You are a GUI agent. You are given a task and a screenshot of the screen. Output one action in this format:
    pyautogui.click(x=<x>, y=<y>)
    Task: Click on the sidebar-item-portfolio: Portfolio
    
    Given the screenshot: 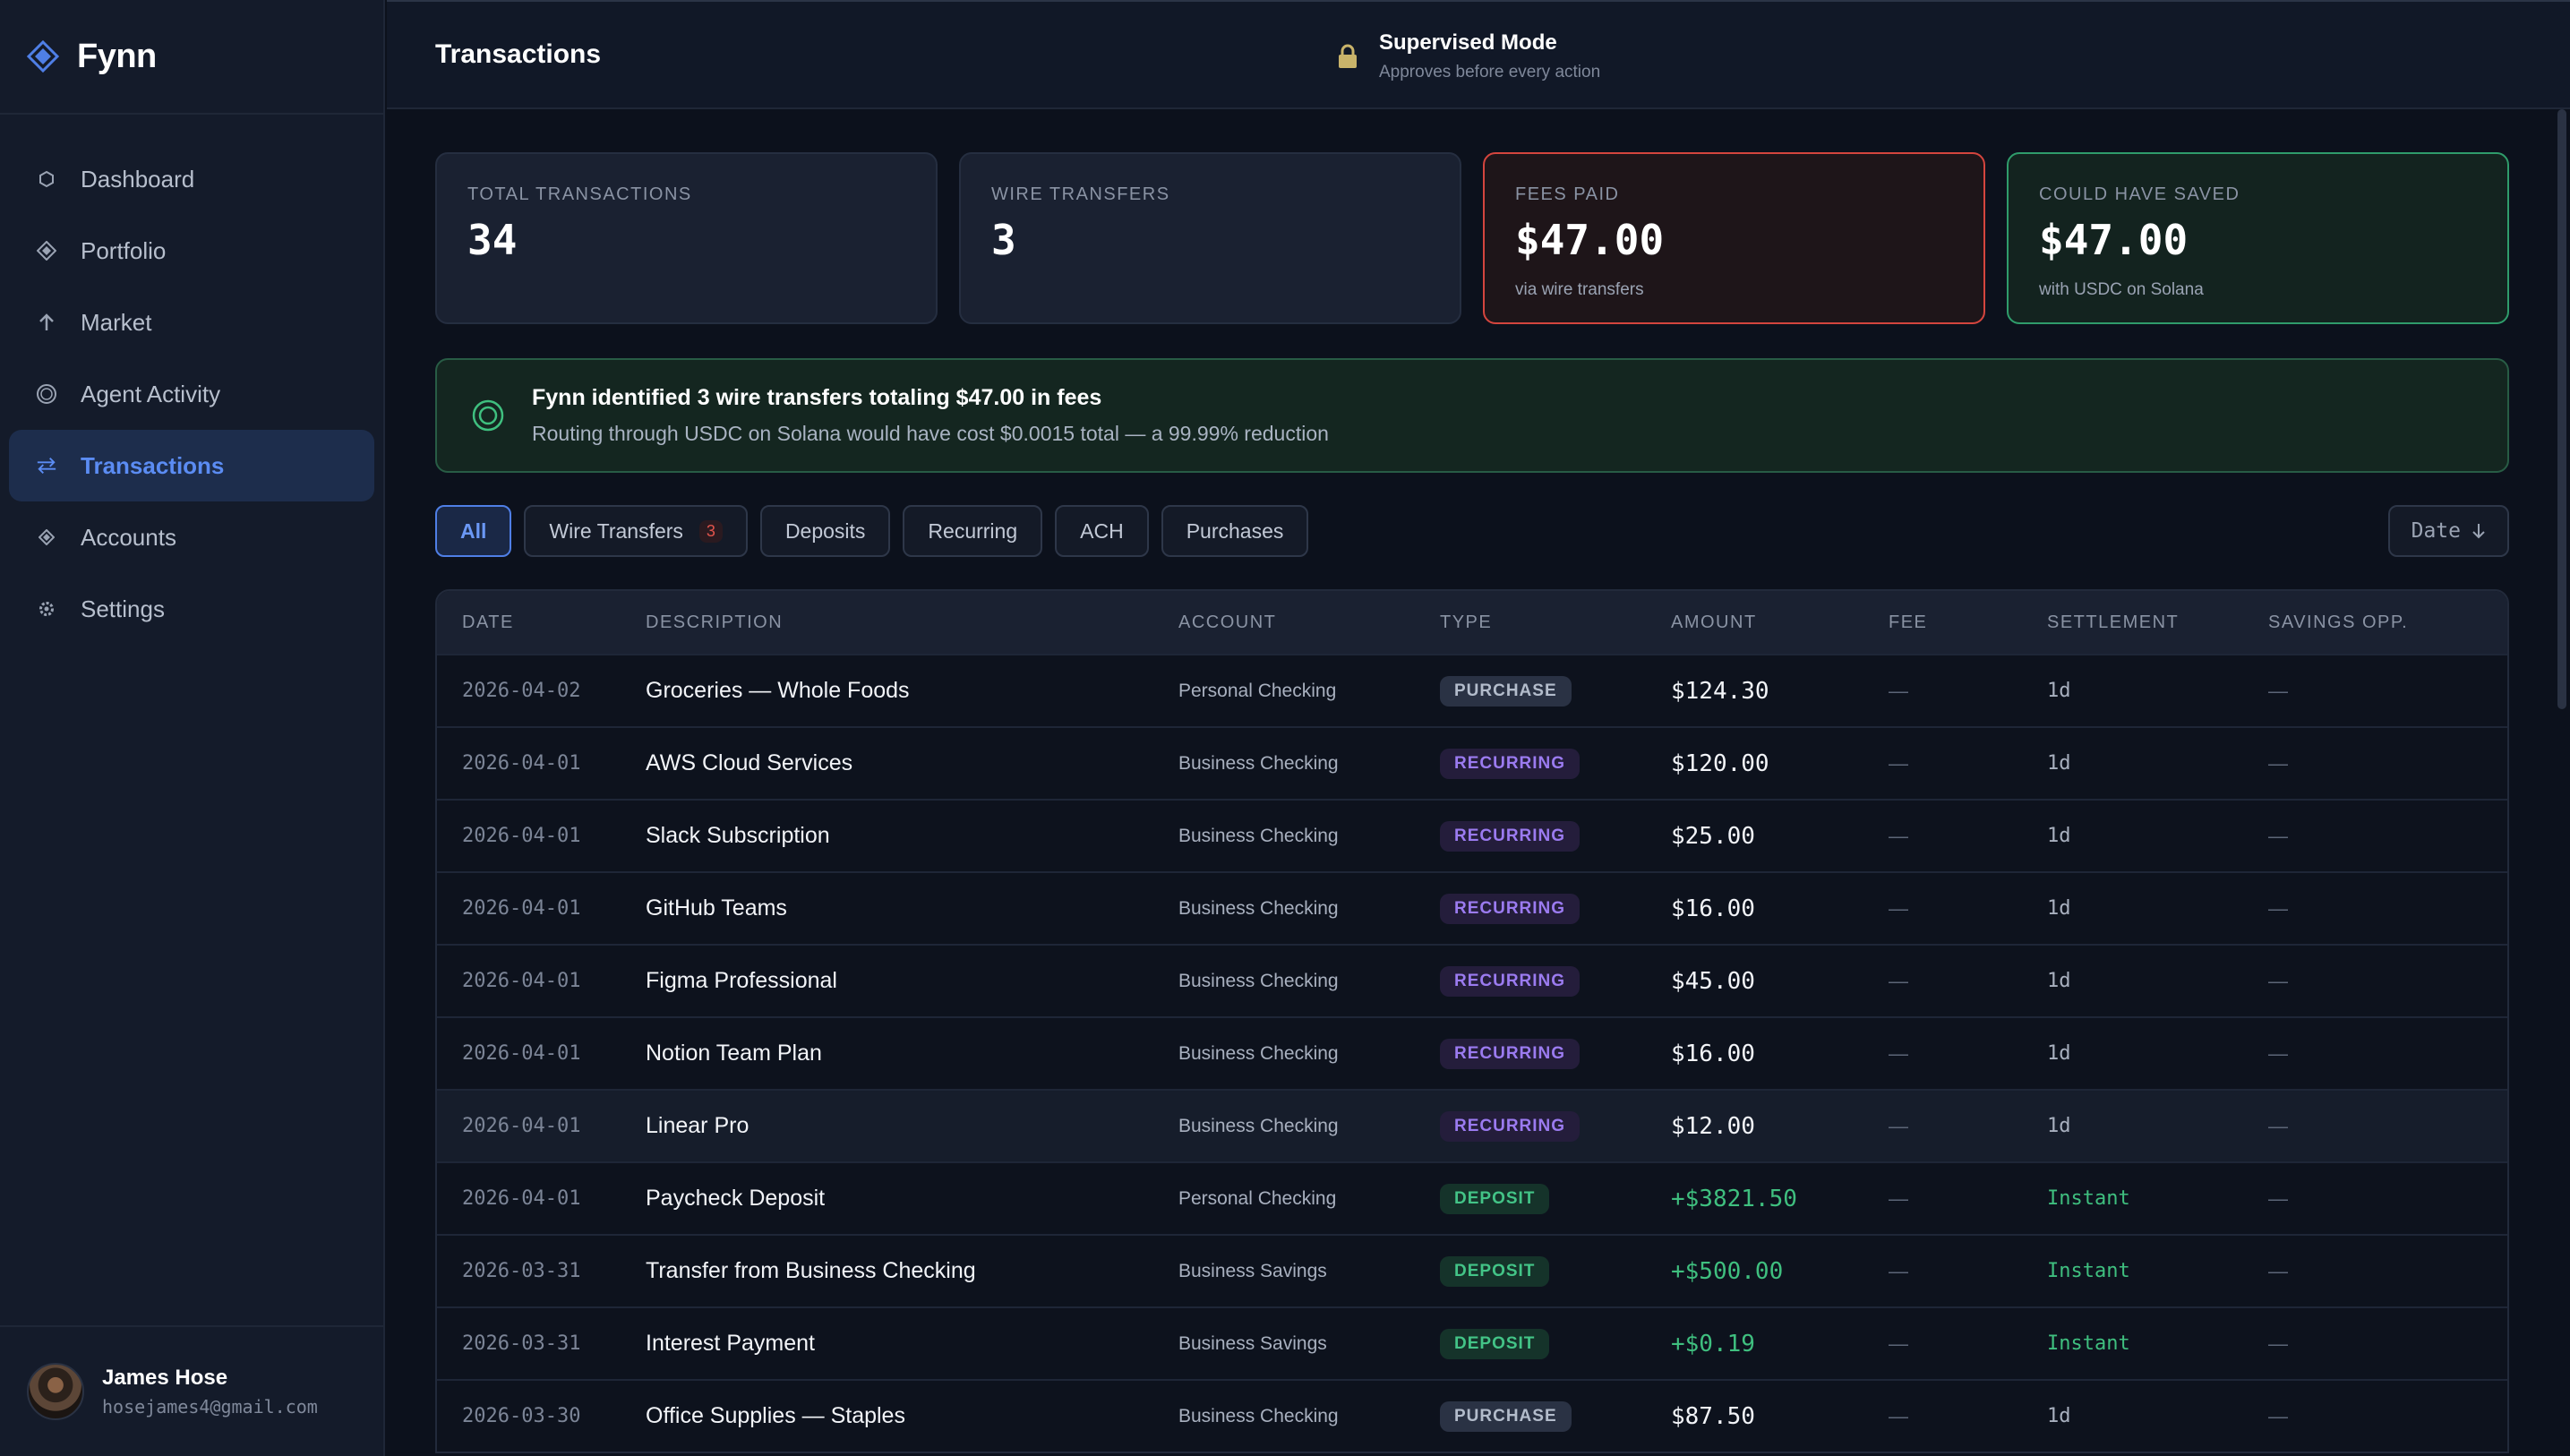 What is the action you would take?
    pyautogui.click(x=191, y=251)
    